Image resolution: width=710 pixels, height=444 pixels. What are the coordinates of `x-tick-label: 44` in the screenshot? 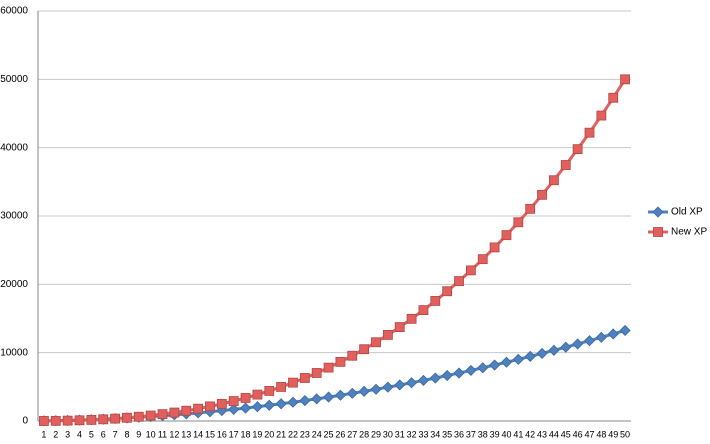 It's located at (554, 434).